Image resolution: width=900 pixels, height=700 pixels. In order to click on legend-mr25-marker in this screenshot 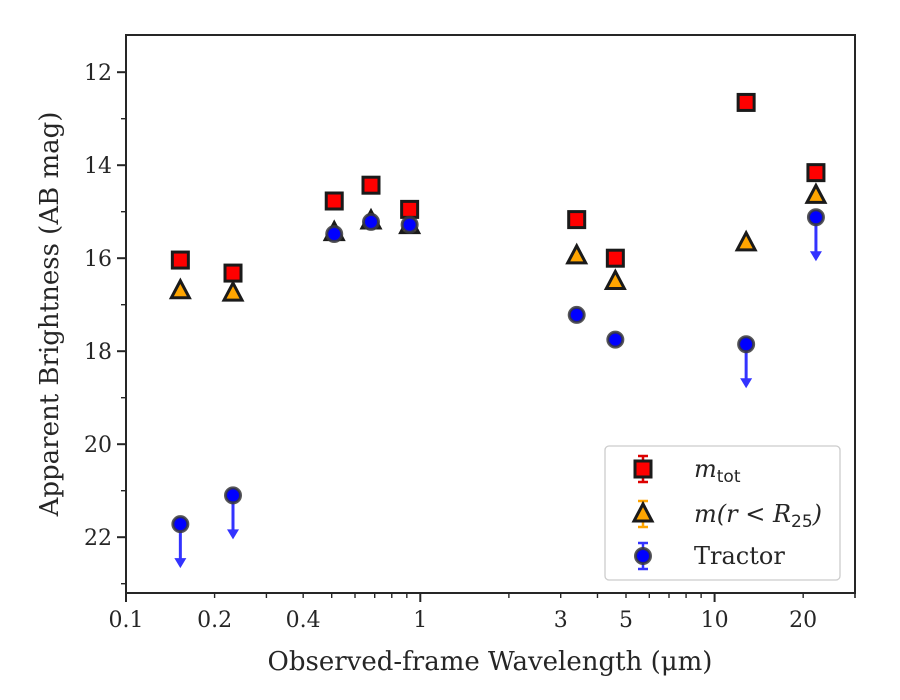, I will do `click(643, 511)`.